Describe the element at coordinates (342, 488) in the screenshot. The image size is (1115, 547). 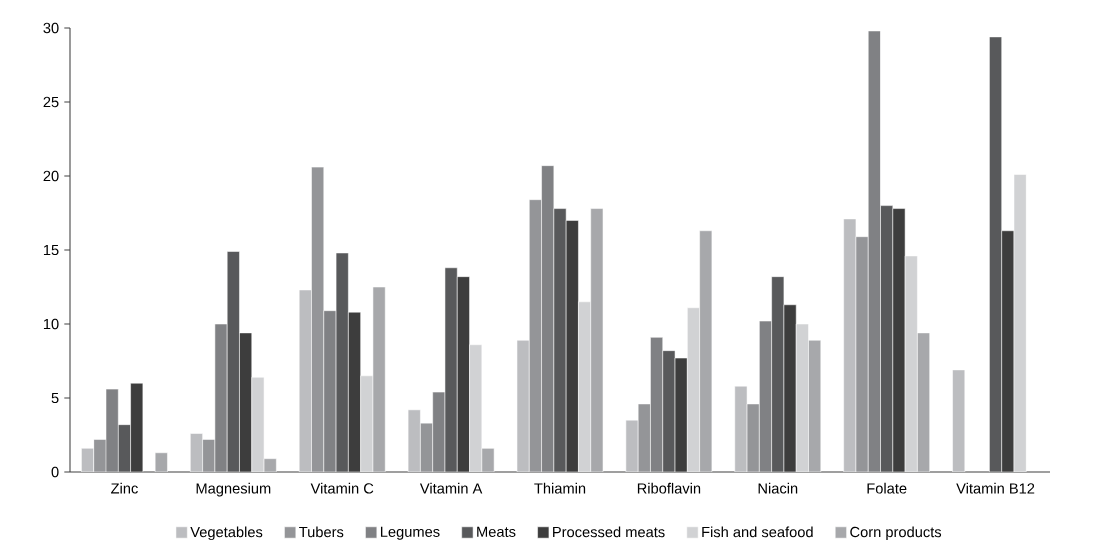
I see `x-tick-label: Vitamin C` at that location.